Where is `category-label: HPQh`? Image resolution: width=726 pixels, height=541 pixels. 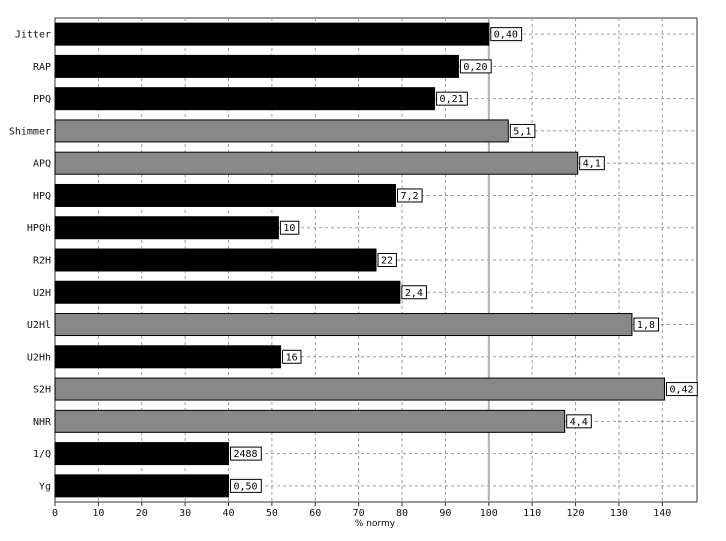
category-label: HPQh is located at coordinates (39, 228).